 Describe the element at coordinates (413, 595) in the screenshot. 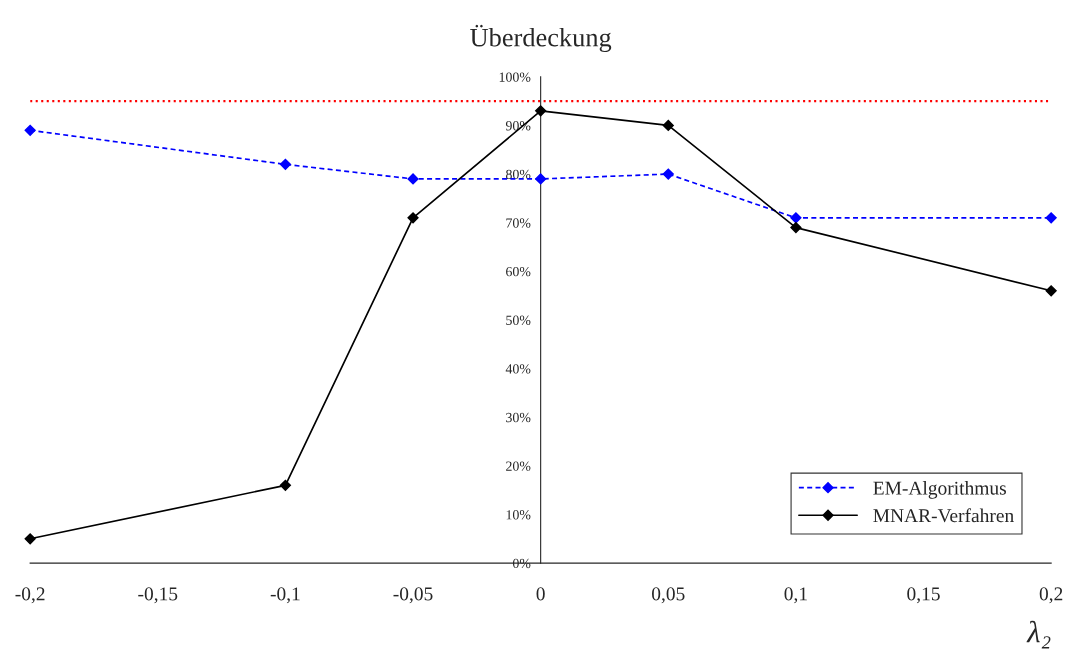

I see `x-tick-label: -0,05` at that location.